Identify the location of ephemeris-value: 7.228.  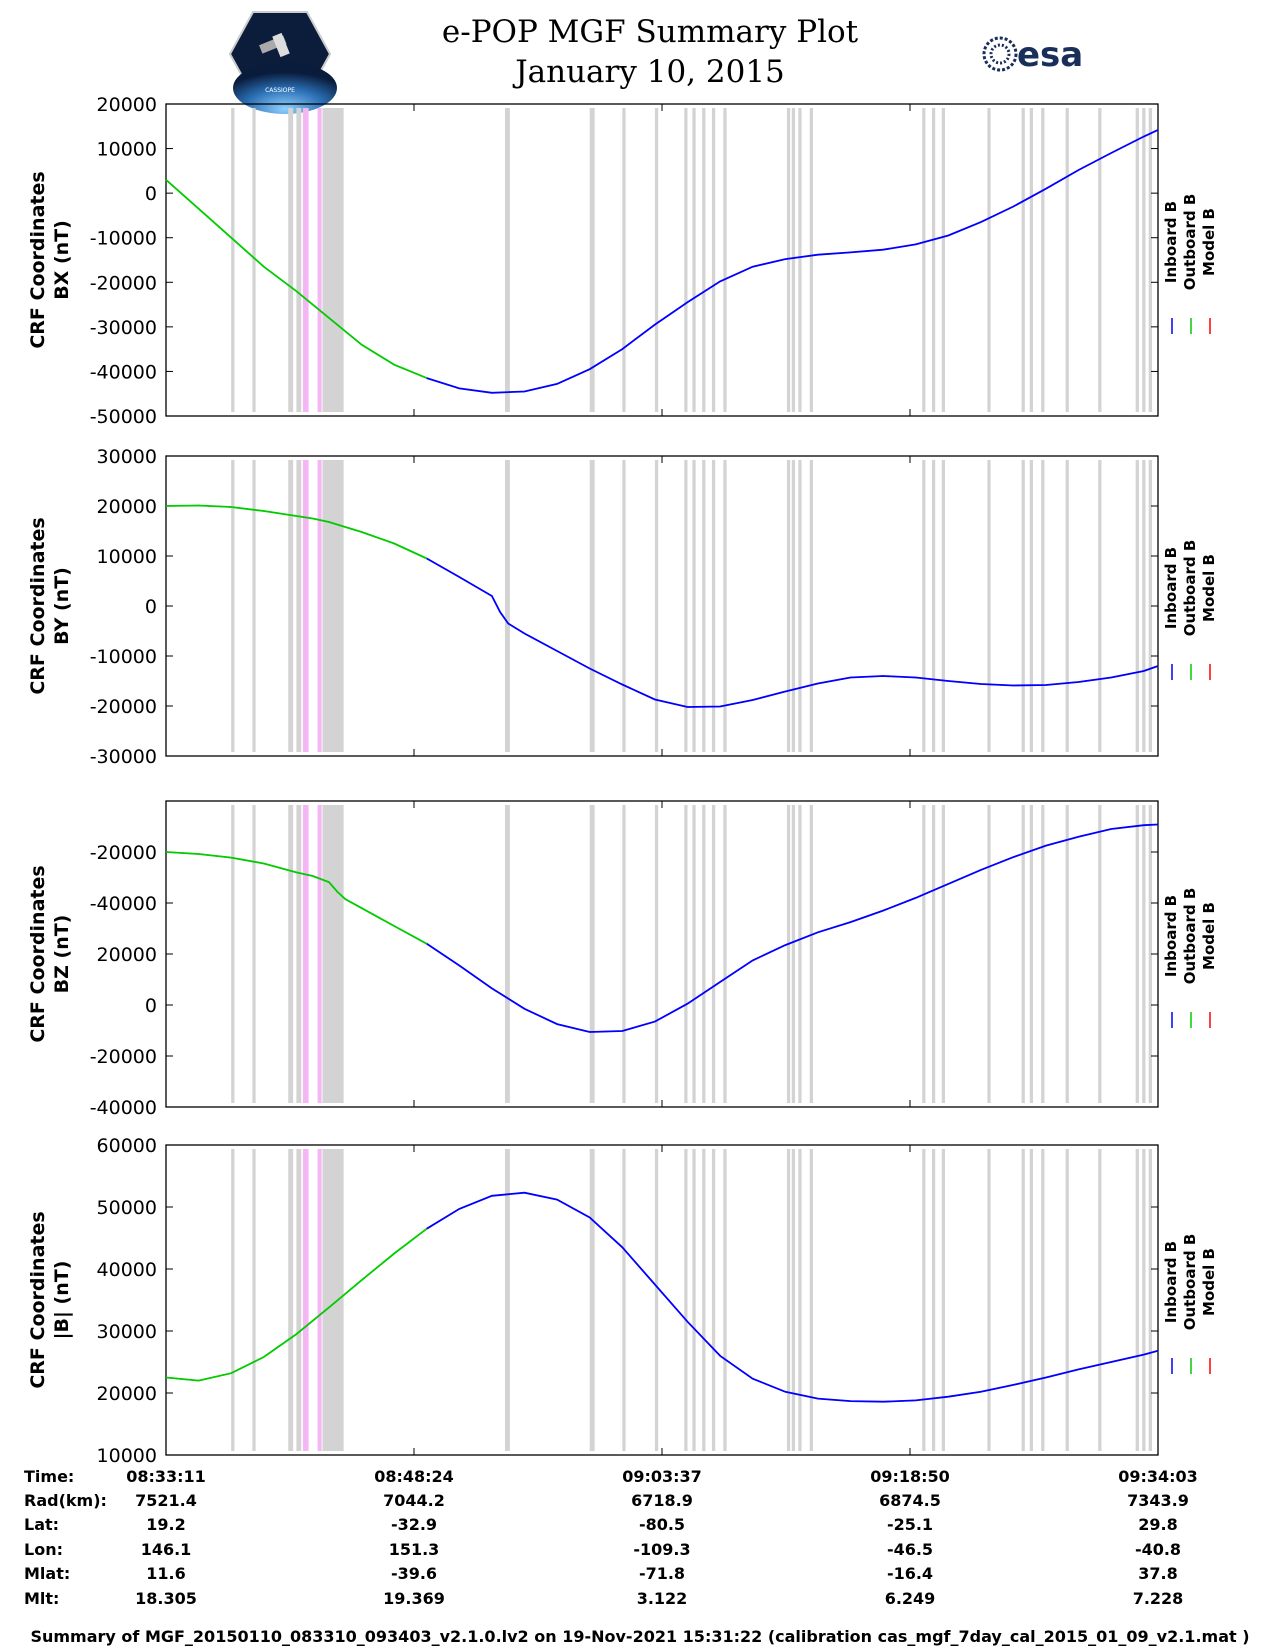
(1158, 1598).